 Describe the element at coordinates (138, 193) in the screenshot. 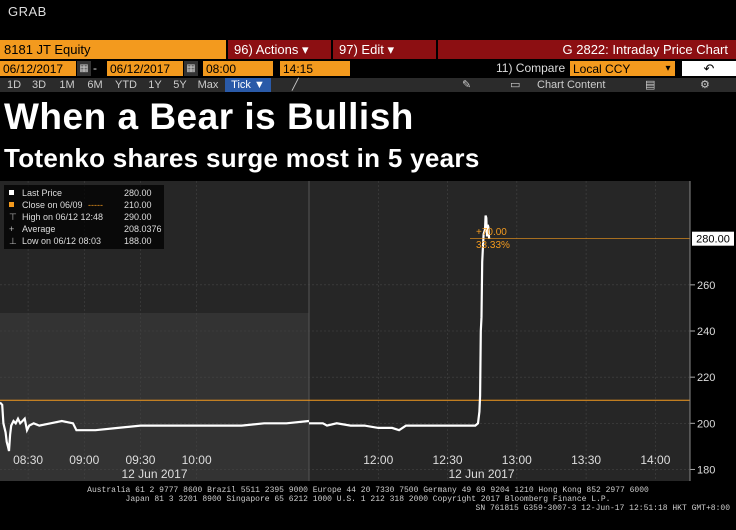

I see `legend-value-last: 280.00` at that location.